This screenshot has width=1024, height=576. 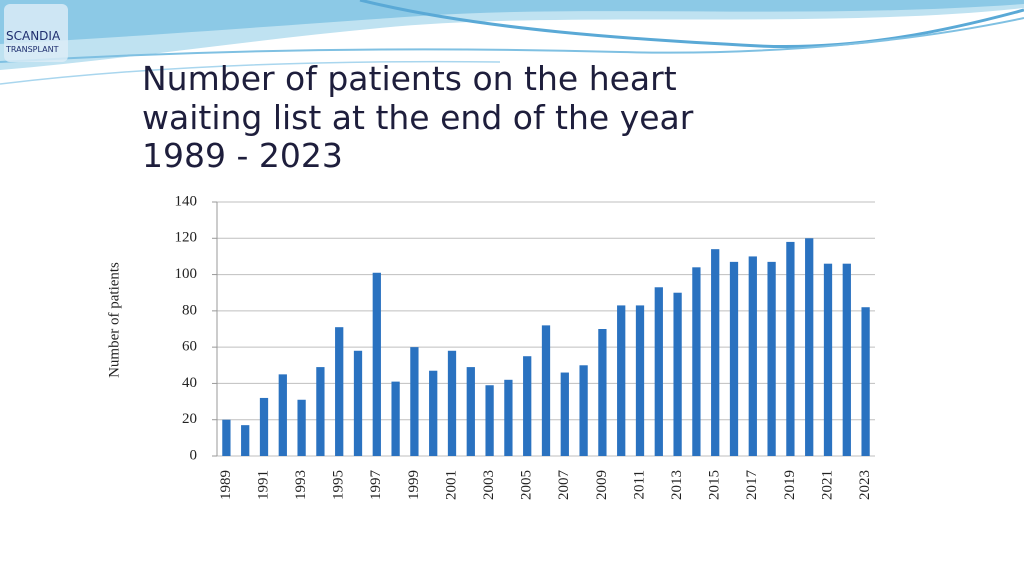 I want to click on x-tick-label: 1999, so click(x=414, y=485).